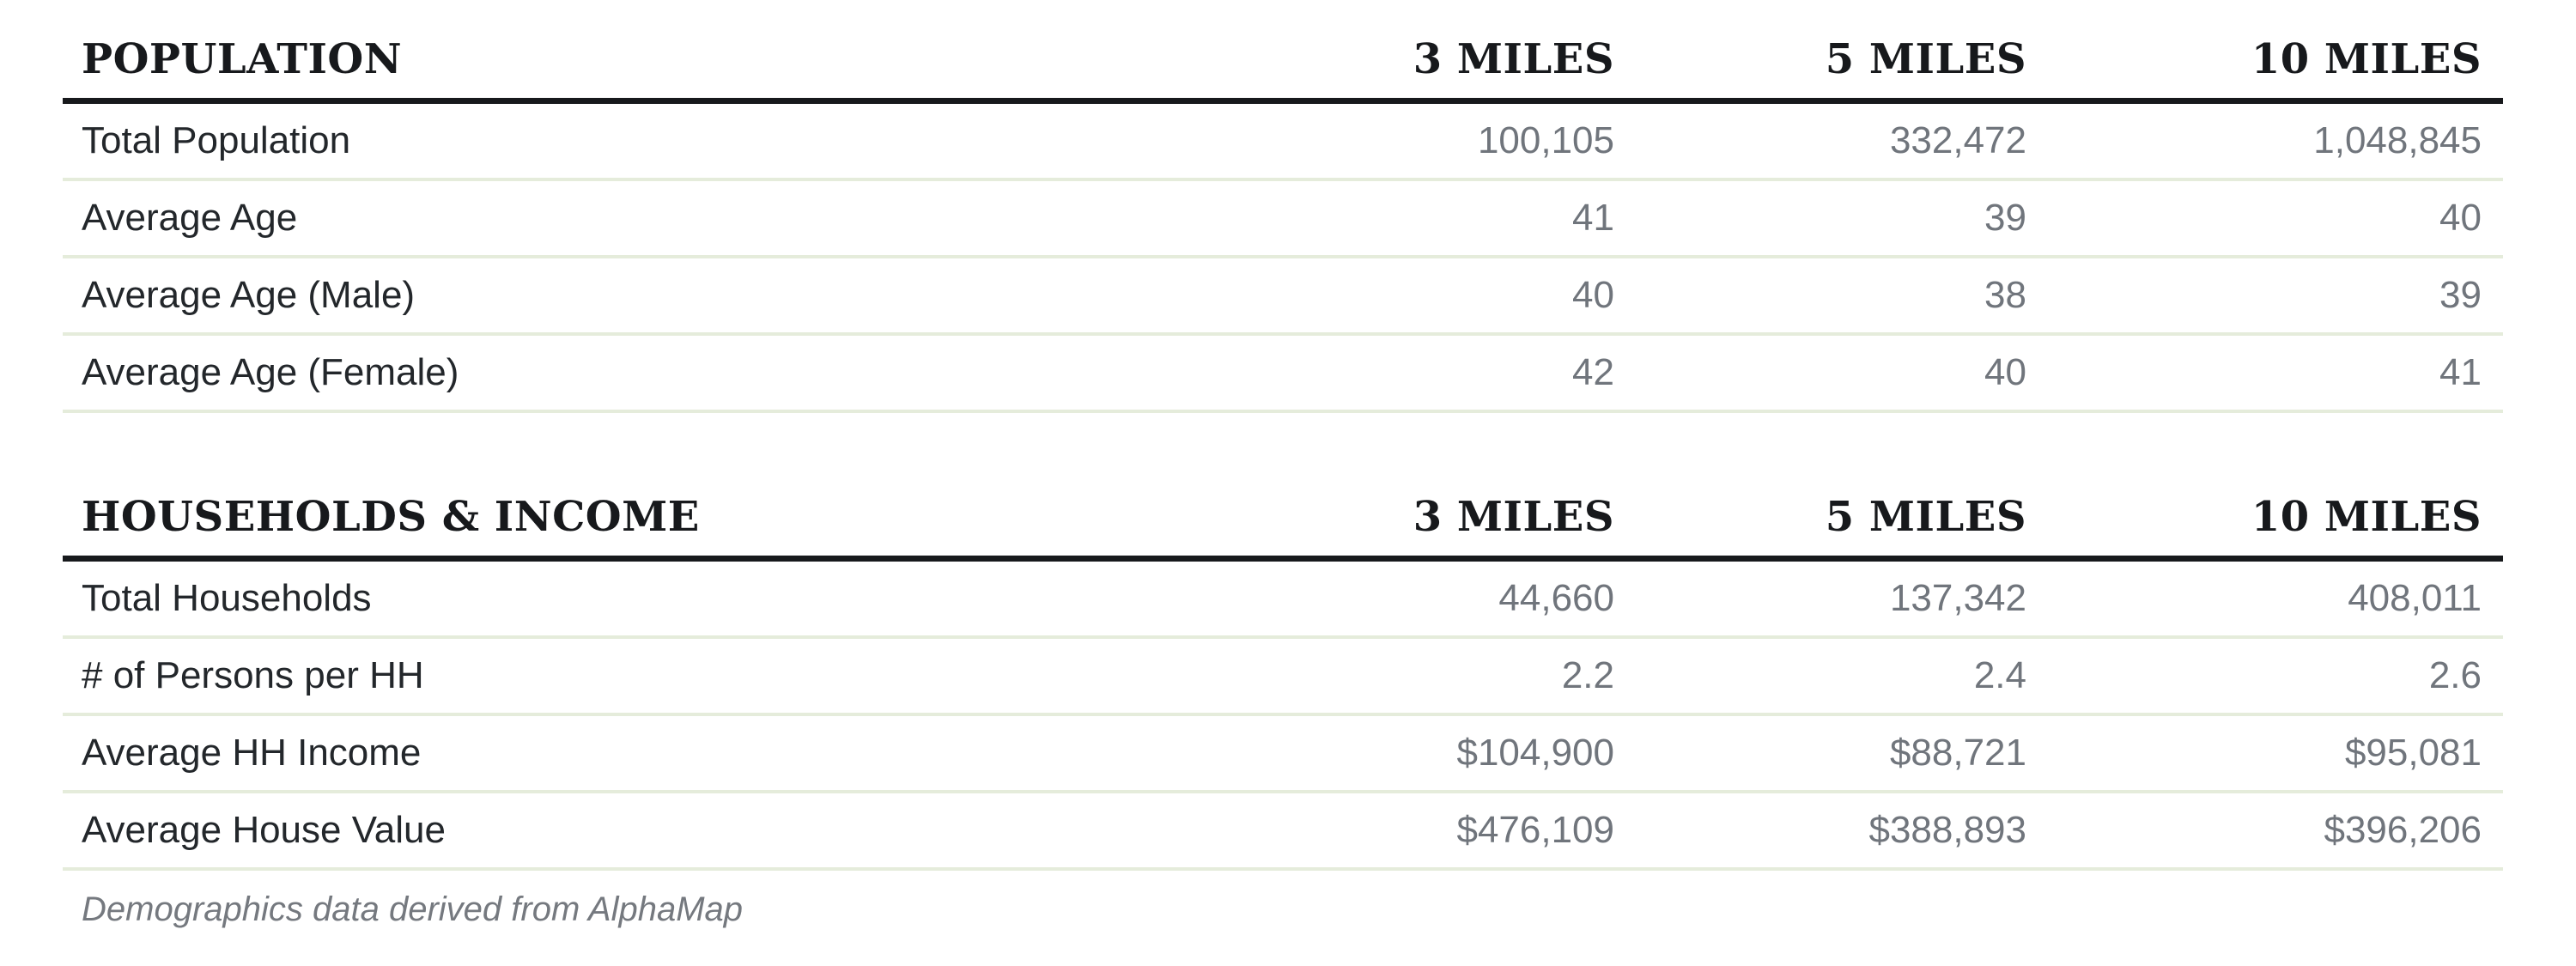  Describe the element at coordinates (626, 676) in the screenshot. I see `row-label: # of Persons per HH` at that location.